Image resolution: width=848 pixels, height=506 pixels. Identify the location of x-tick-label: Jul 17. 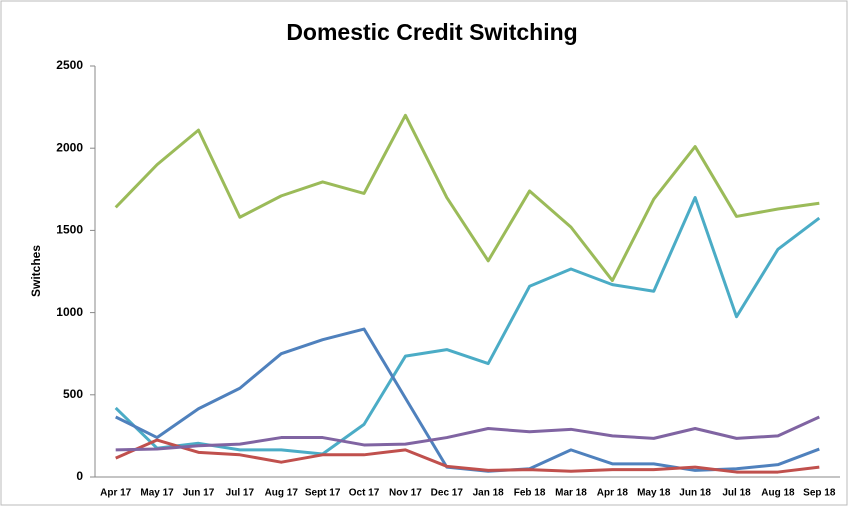
(240, 493).